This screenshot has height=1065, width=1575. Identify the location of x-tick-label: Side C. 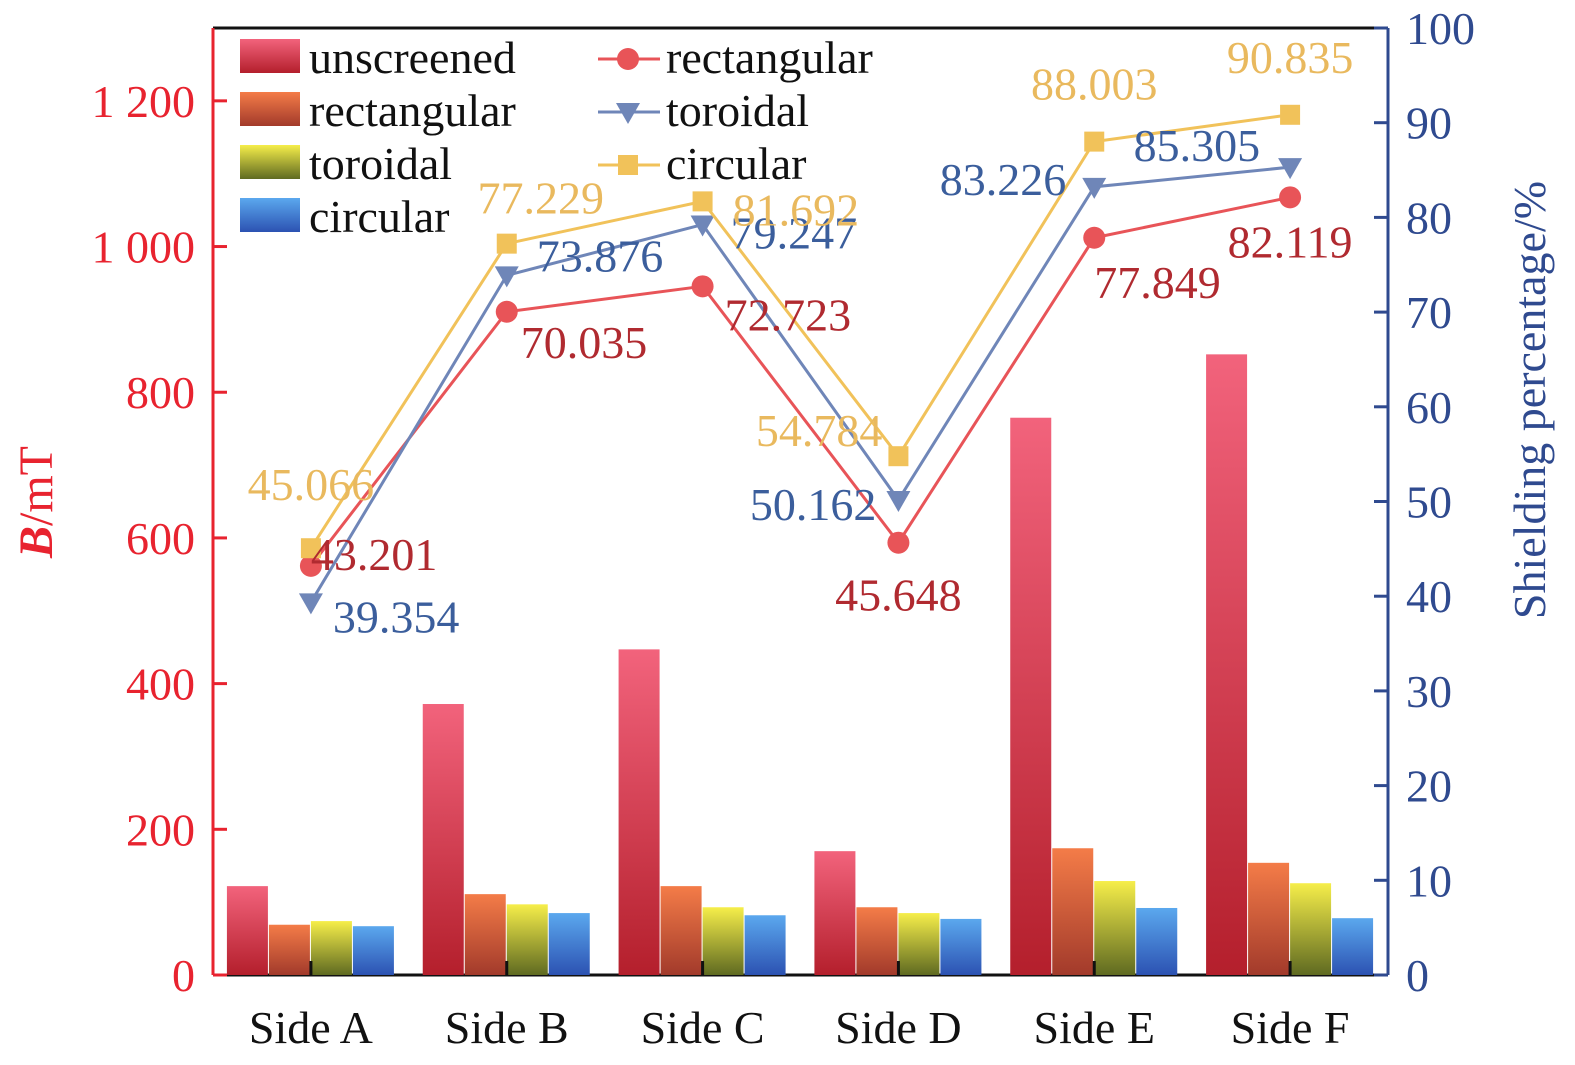
(703, 1027).